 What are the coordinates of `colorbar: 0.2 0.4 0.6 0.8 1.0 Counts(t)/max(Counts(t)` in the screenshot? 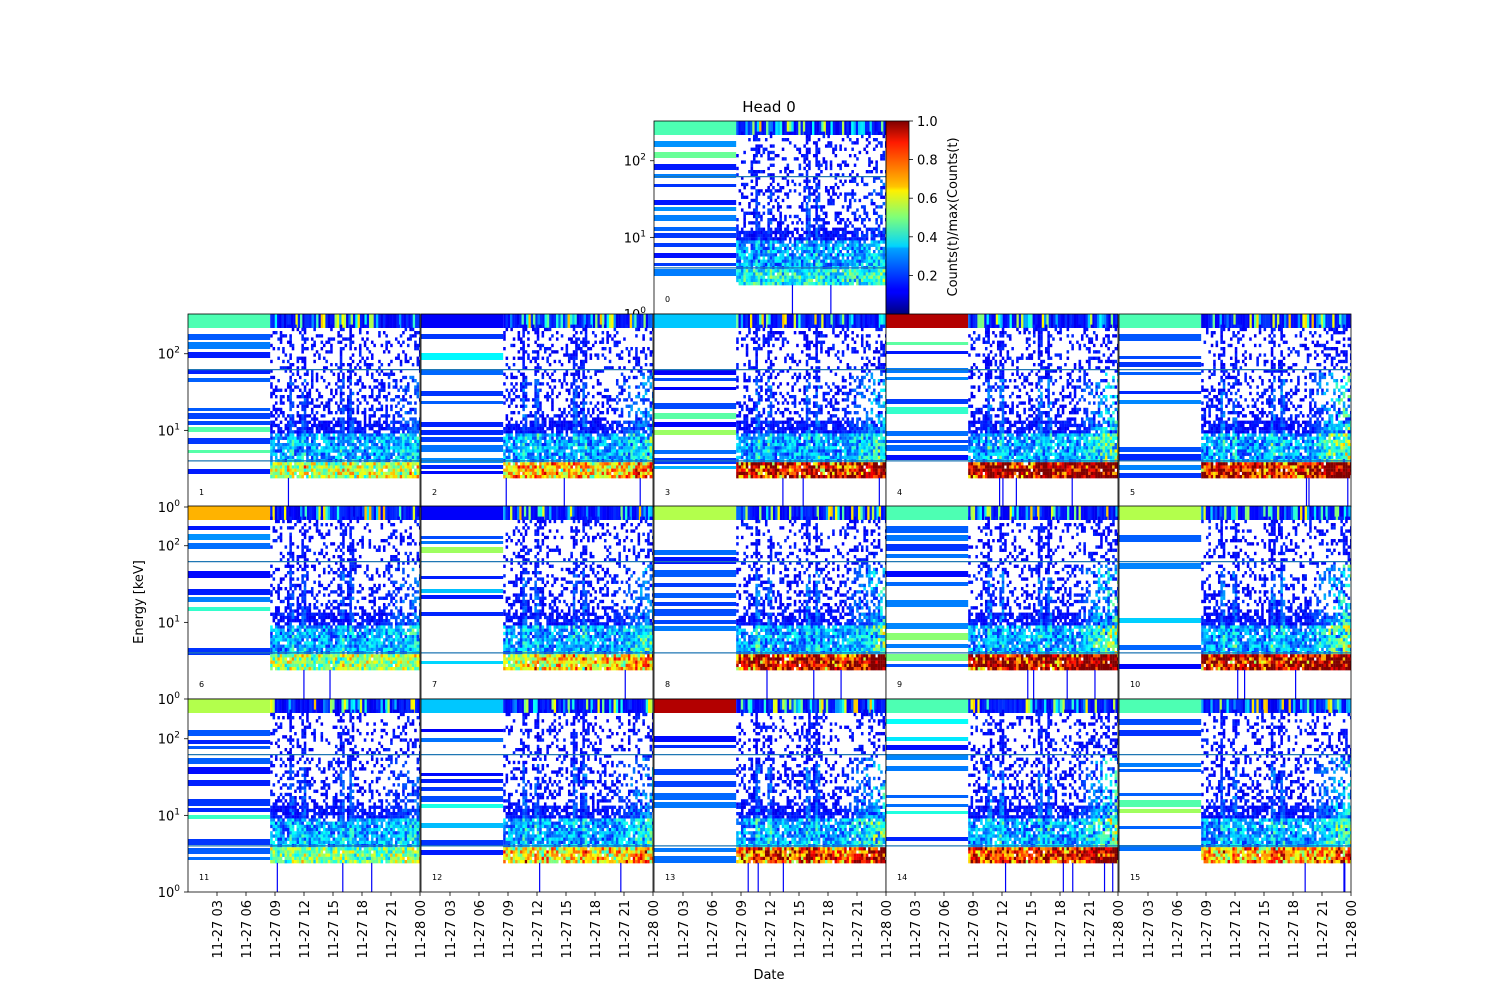 It's located at (923, 215).